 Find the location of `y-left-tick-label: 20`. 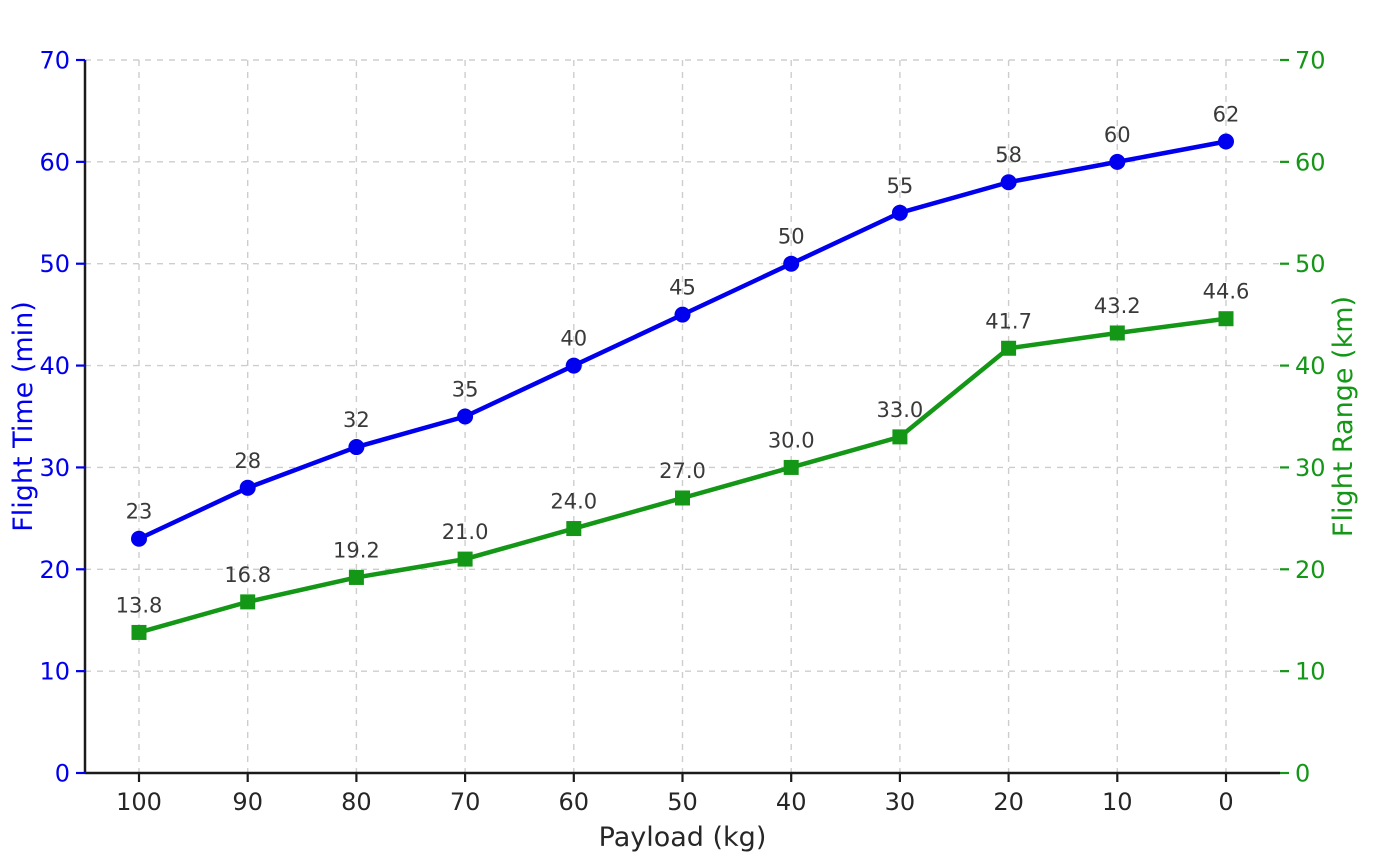

y-left-tick-label: 20 is located at coordinates (54, 570).